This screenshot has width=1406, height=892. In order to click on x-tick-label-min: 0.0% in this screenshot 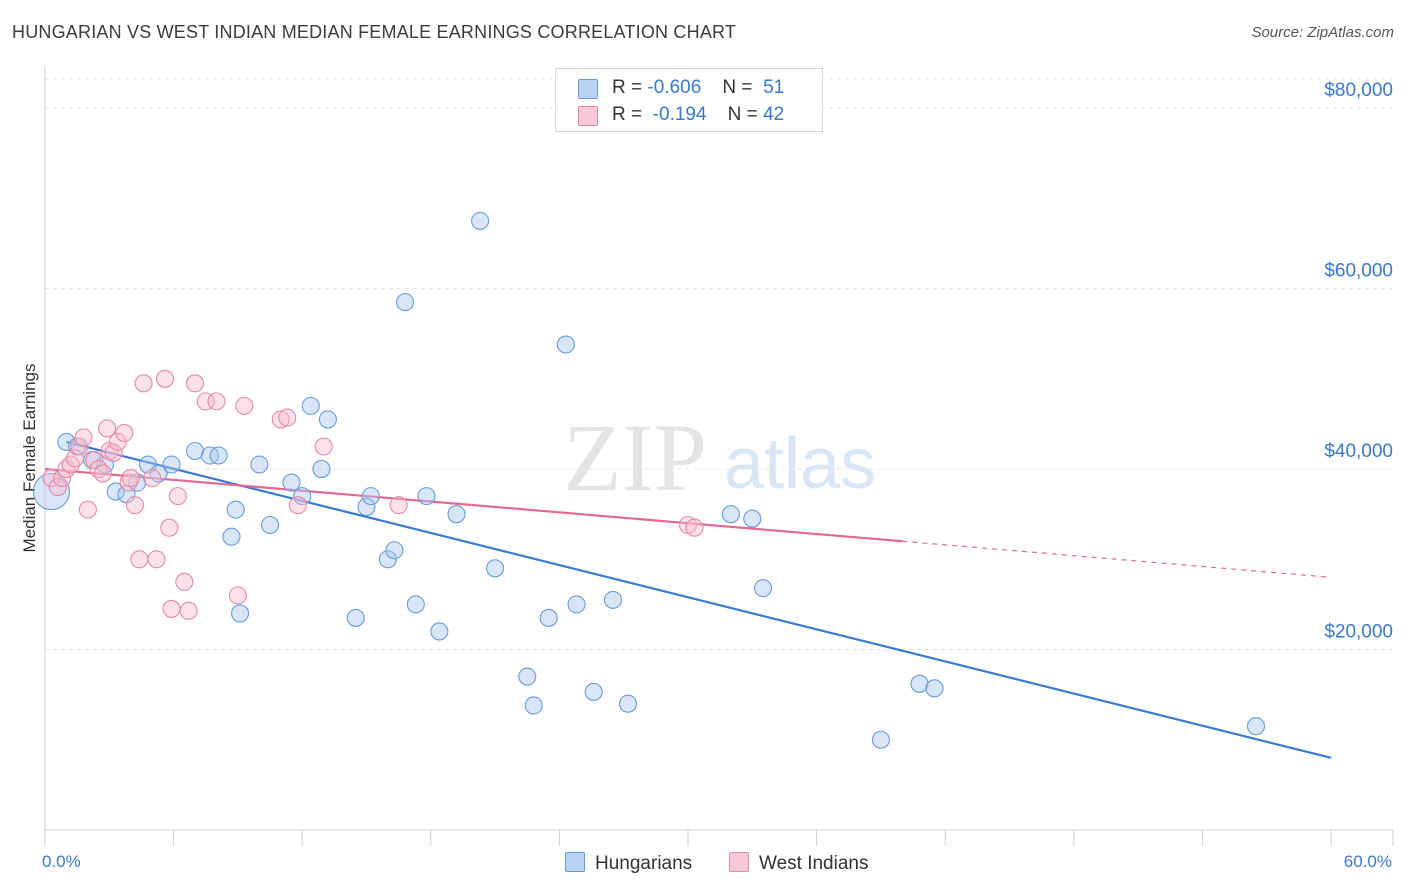, I will do `click(61, 861)`.